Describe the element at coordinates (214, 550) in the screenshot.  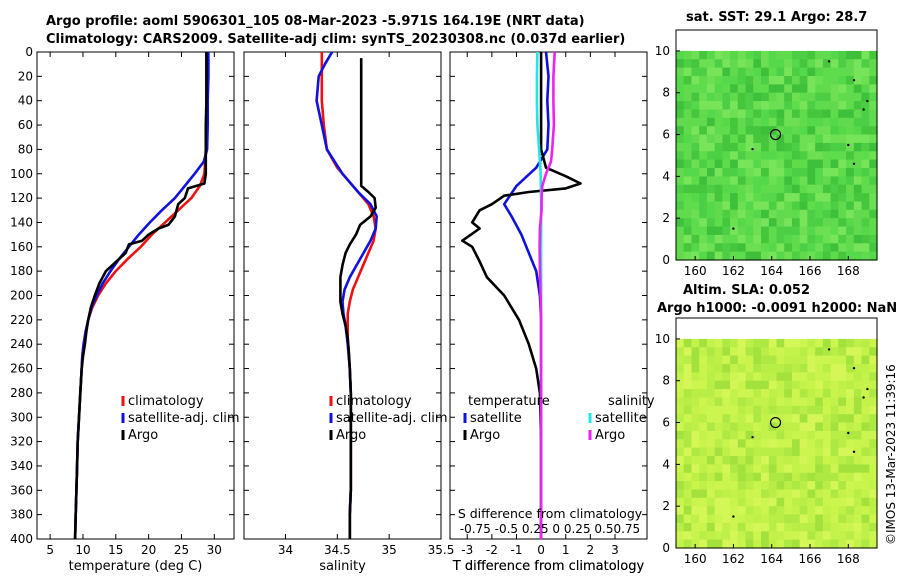
I see `temperature-xtick-label: 30` at that location.